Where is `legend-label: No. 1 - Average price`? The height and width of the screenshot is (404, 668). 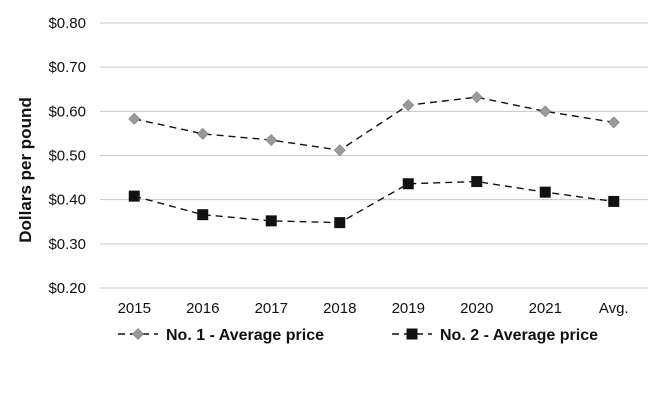
legend-label: No. 1 - Average price is located at coordinates (245, 335).